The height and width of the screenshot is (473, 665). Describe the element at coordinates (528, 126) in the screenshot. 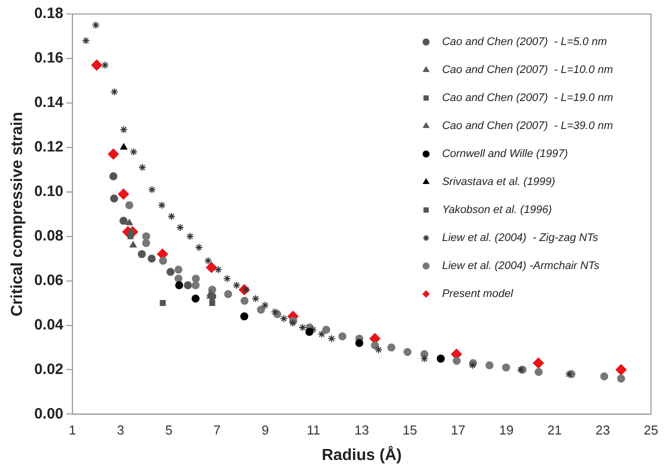

I see `legend-label: Cao and Chen (2007) - L=39.0 nm` at that location.